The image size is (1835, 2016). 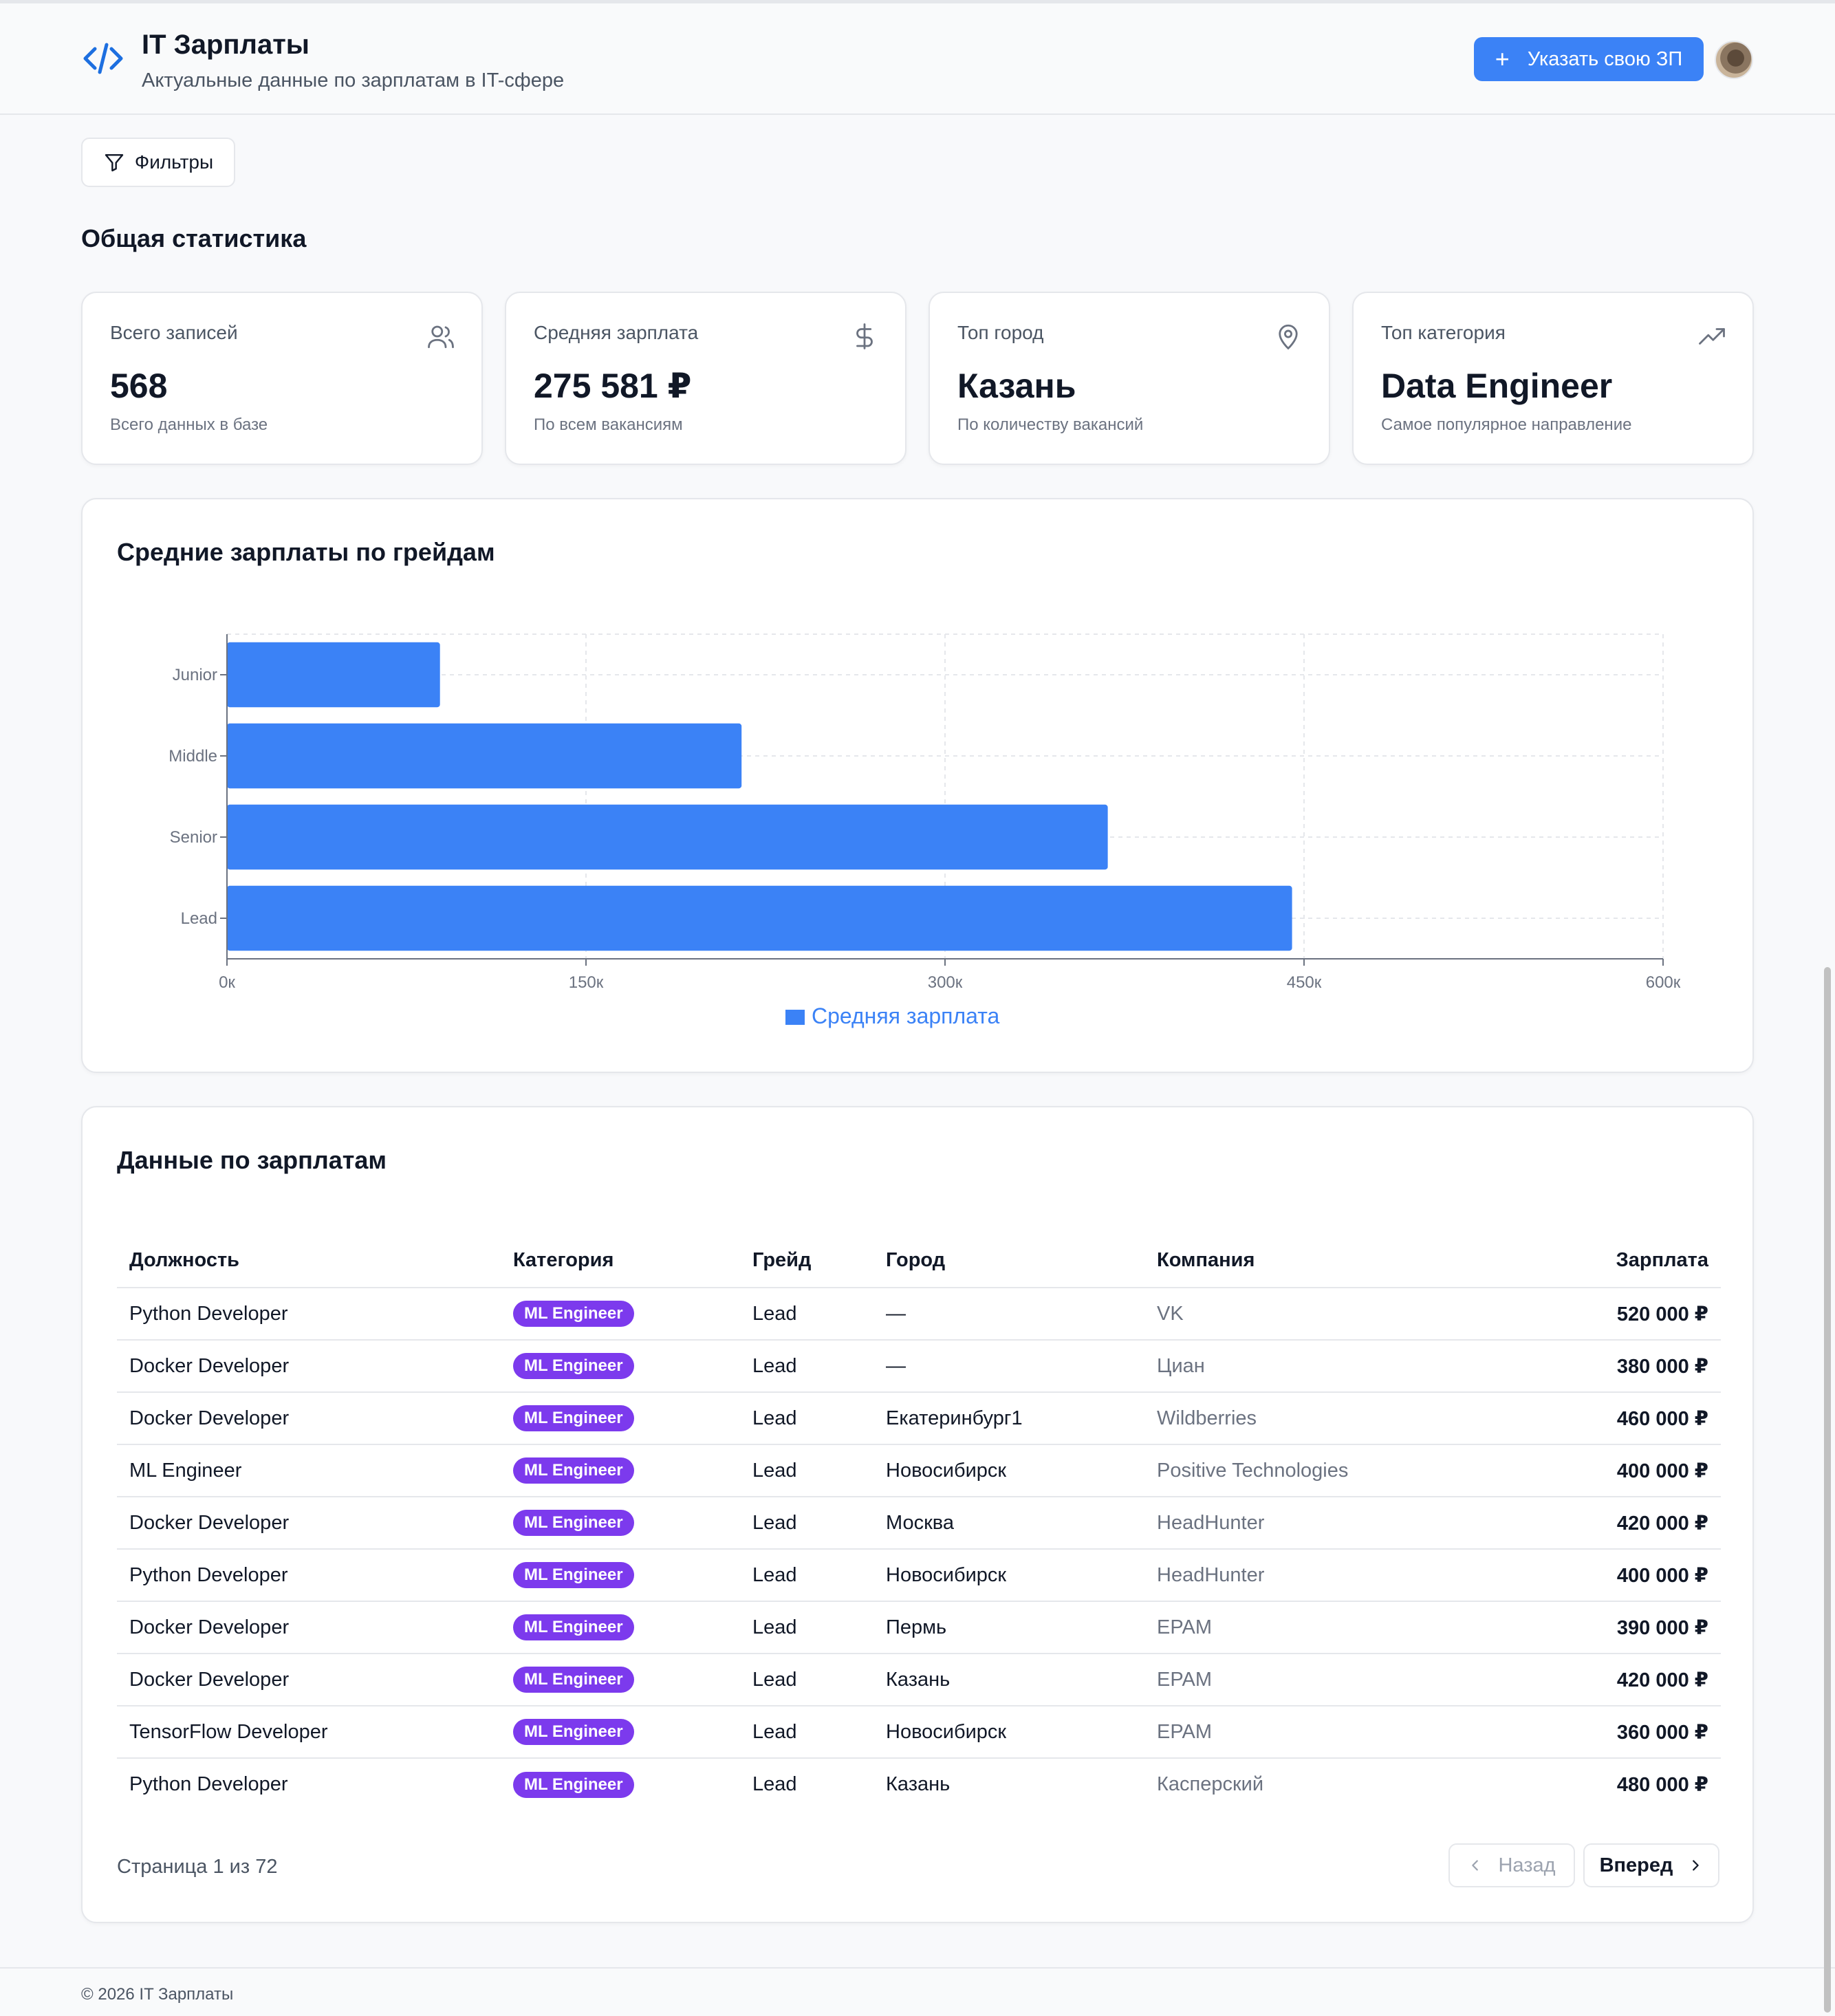 I want to click on cell-company: VK, so click(x=1288, y=1313).